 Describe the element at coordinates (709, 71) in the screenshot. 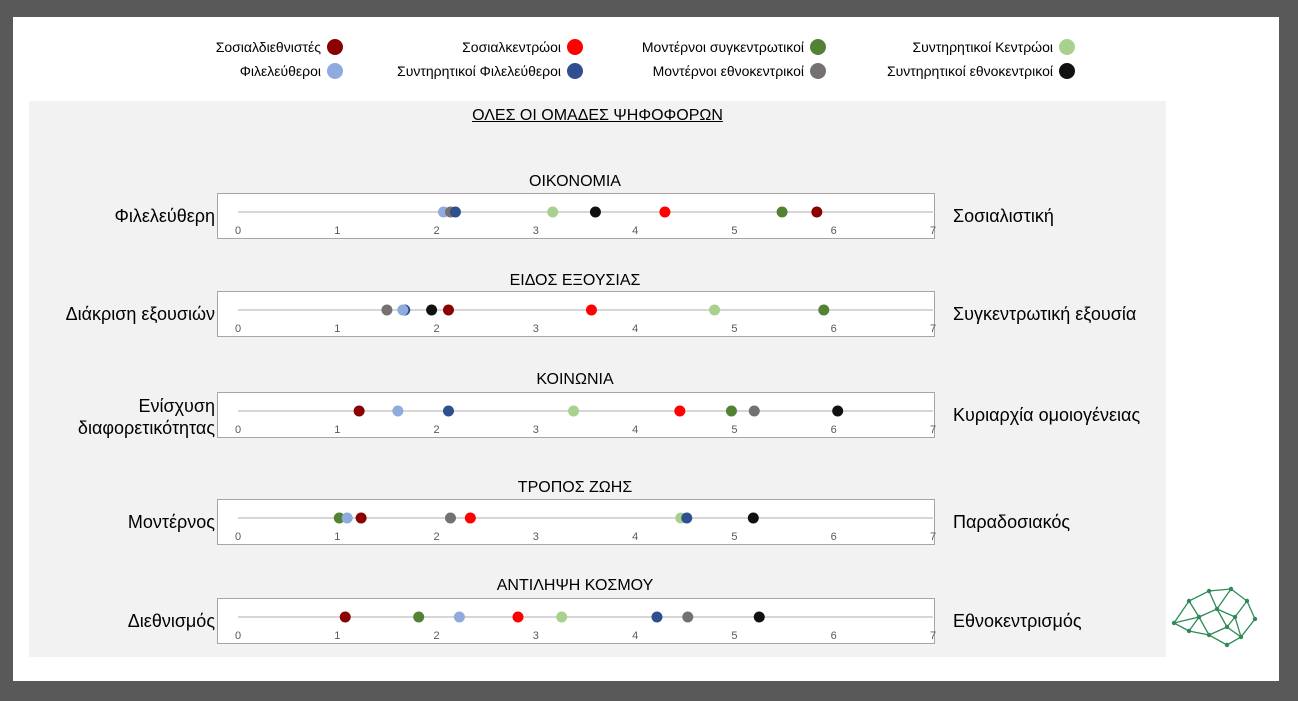

I see `legend-item-modern-ethnocentrists: Μοντέρνοι εθνοκεντρικοί` at that location.